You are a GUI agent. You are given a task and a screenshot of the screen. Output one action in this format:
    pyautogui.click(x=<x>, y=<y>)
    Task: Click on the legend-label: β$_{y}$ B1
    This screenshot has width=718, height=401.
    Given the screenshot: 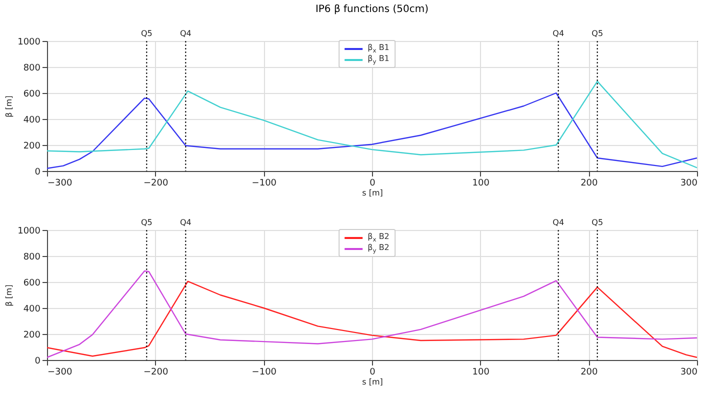 What is the action you would take?
    pyautogui.click(x=379, y=60)
    